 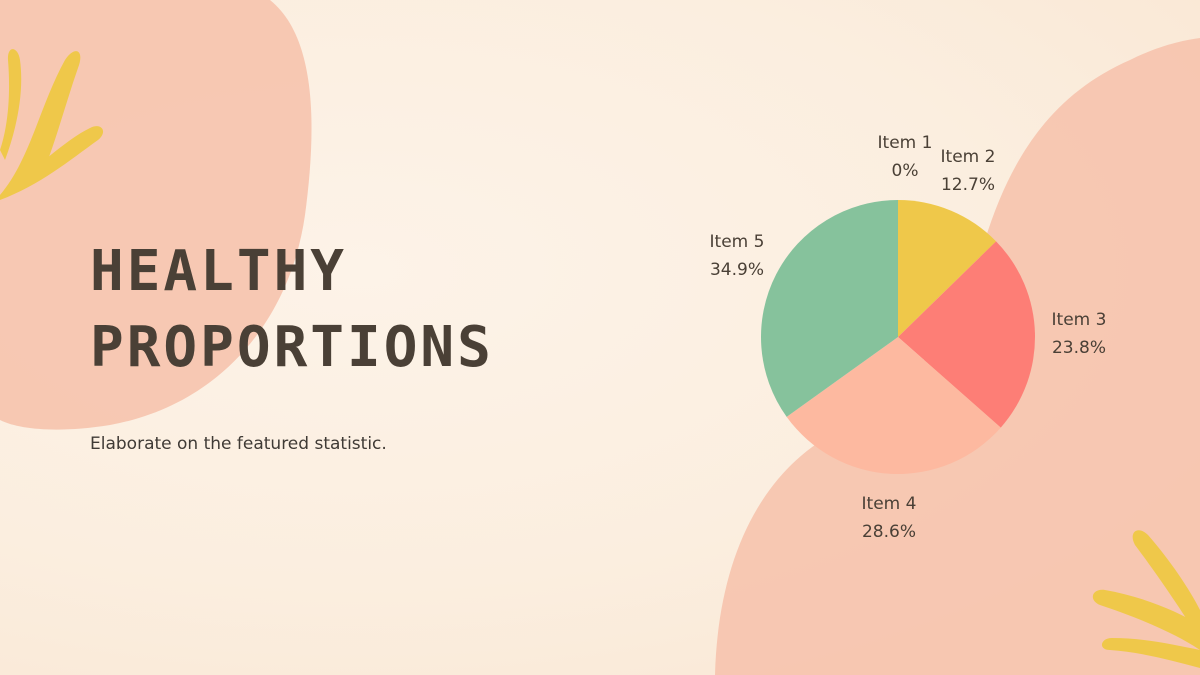 I want to click on title-line-2: PROPORTIONS, so click(x=292, y=347).